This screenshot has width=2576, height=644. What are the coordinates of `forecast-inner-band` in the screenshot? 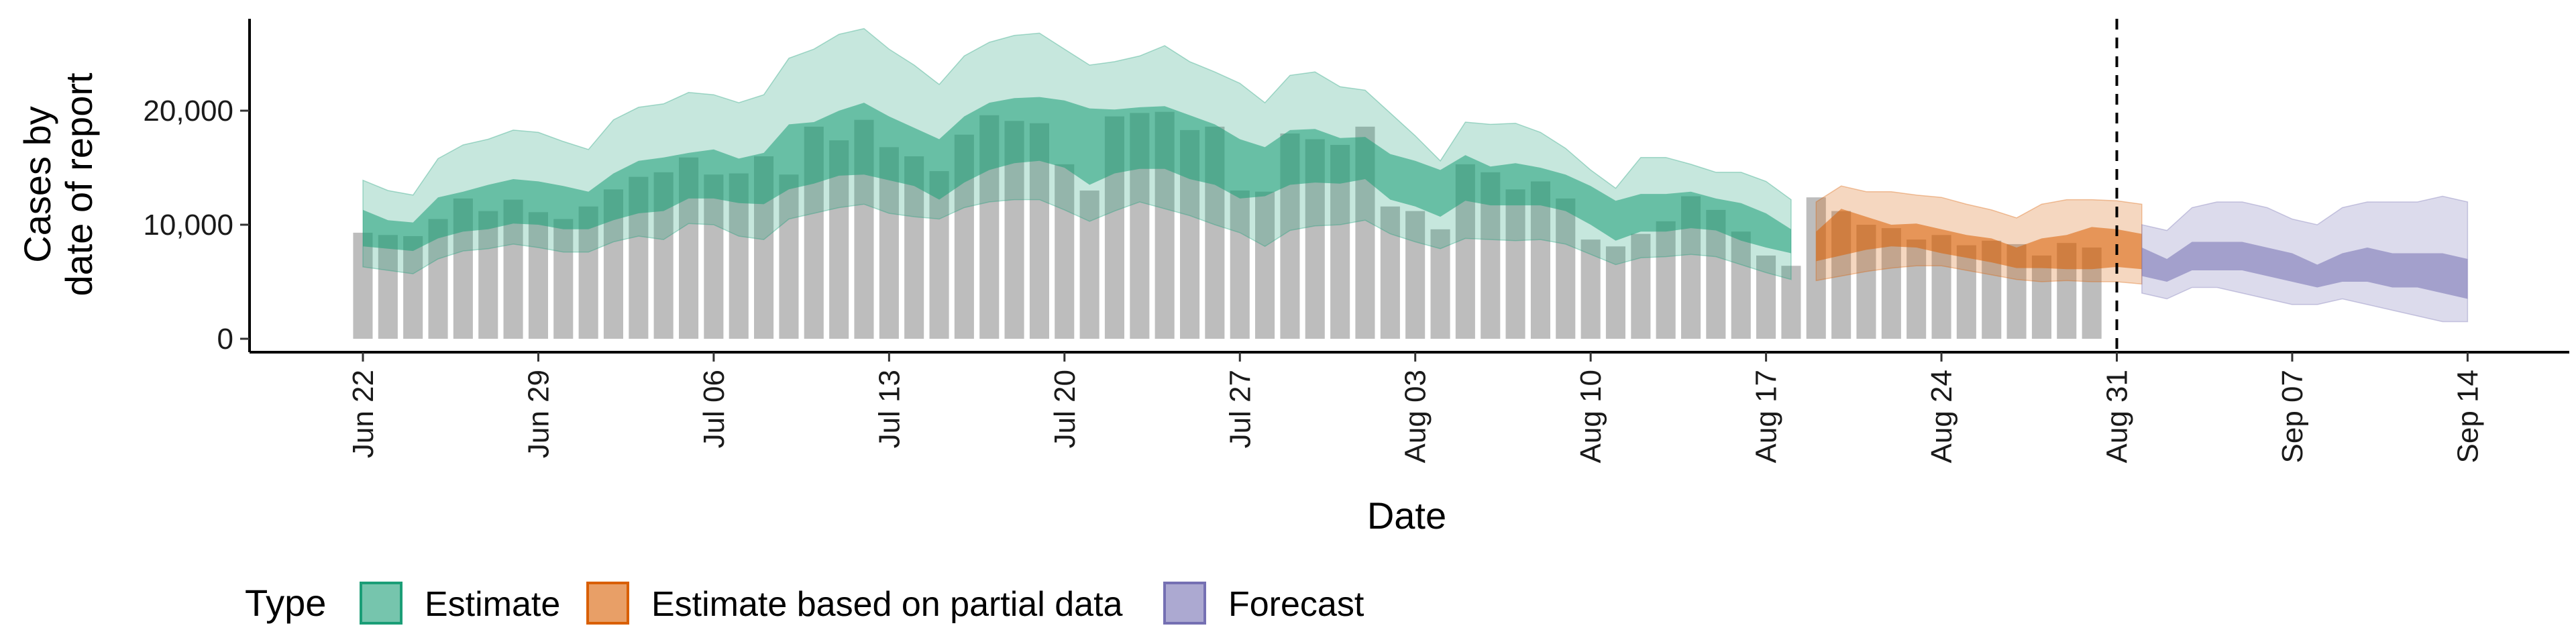 It's located at (2304, 270).